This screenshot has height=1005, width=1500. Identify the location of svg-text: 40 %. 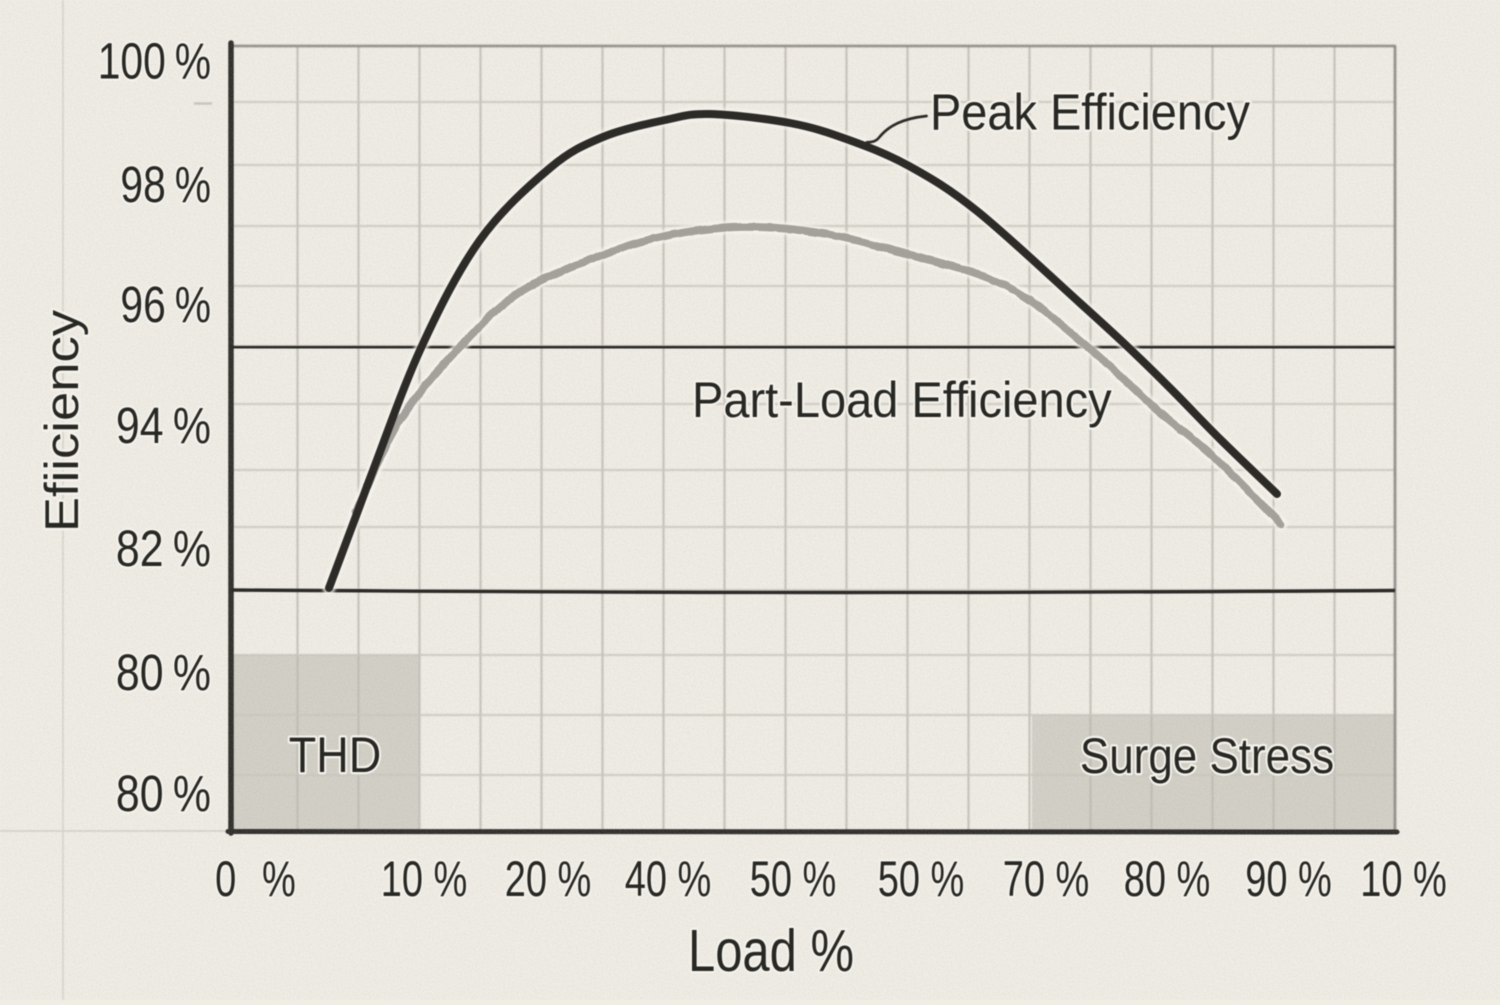
(668, 879).